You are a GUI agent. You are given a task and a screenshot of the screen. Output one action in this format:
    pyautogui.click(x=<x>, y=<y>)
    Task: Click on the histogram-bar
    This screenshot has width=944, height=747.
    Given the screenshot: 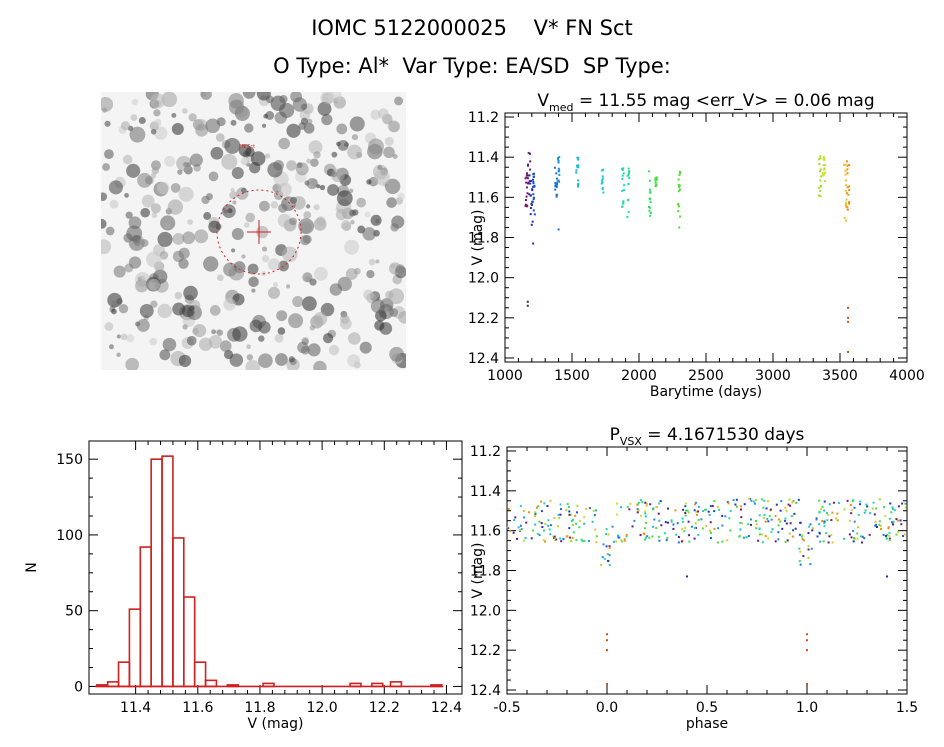 What is the action you would take?
    pyautogui.click(x=135, y=648)
    